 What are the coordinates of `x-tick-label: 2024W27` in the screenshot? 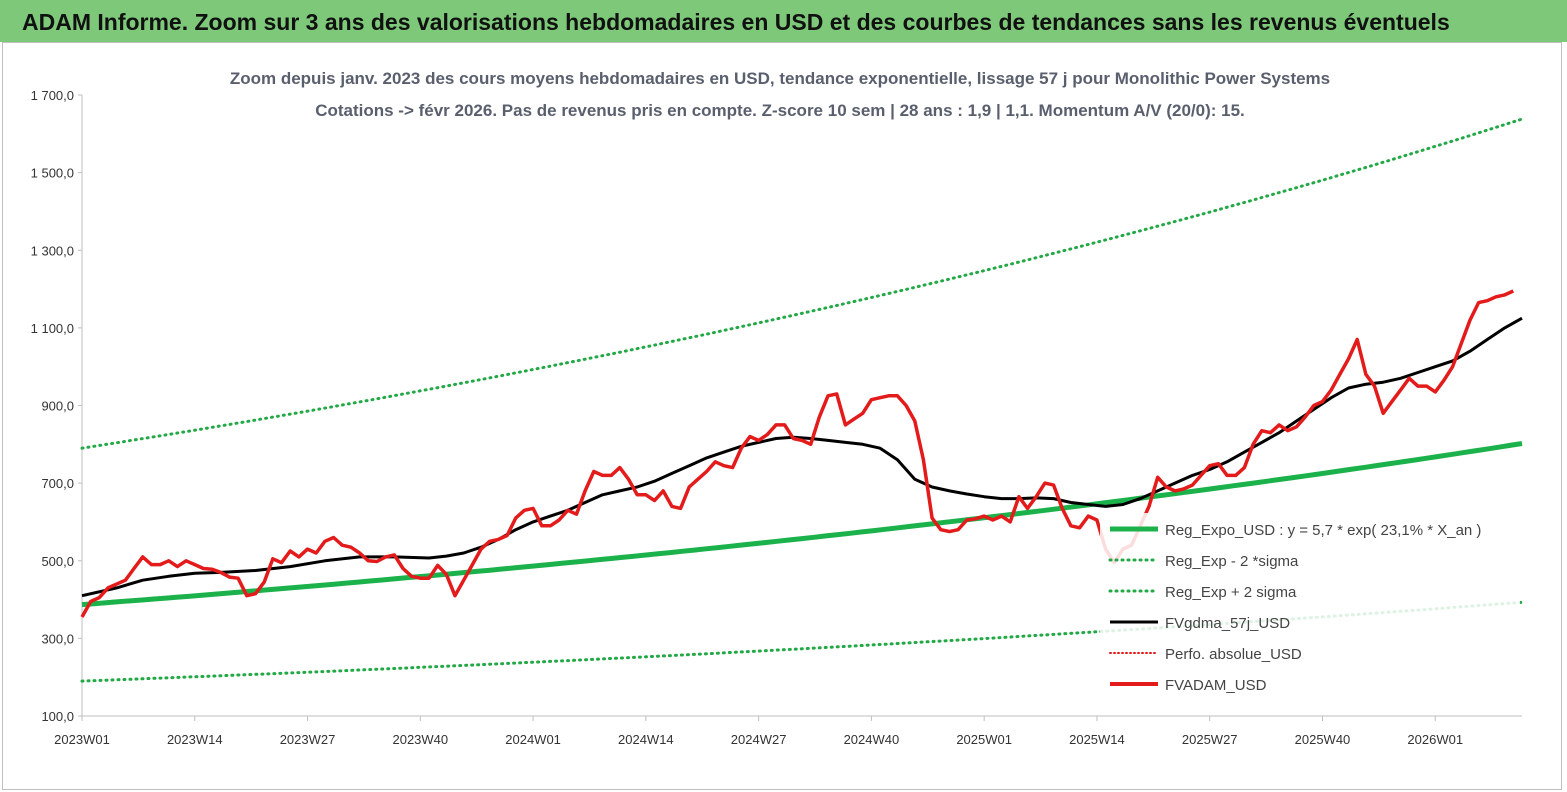 It's located at (759, 739).